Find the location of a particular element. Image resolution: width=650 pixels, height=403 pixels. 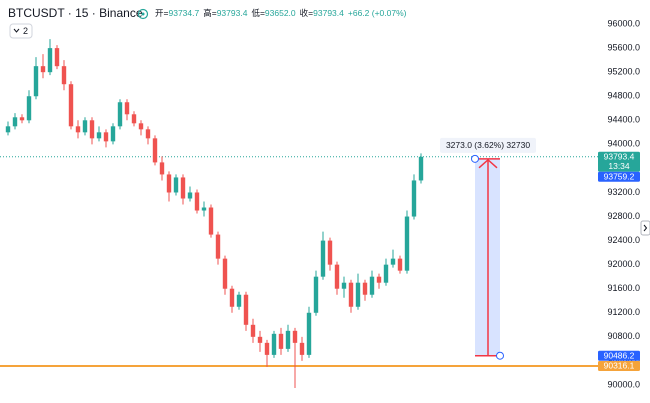

indicator-toggle: 2 is located at coordinates (21, 31).